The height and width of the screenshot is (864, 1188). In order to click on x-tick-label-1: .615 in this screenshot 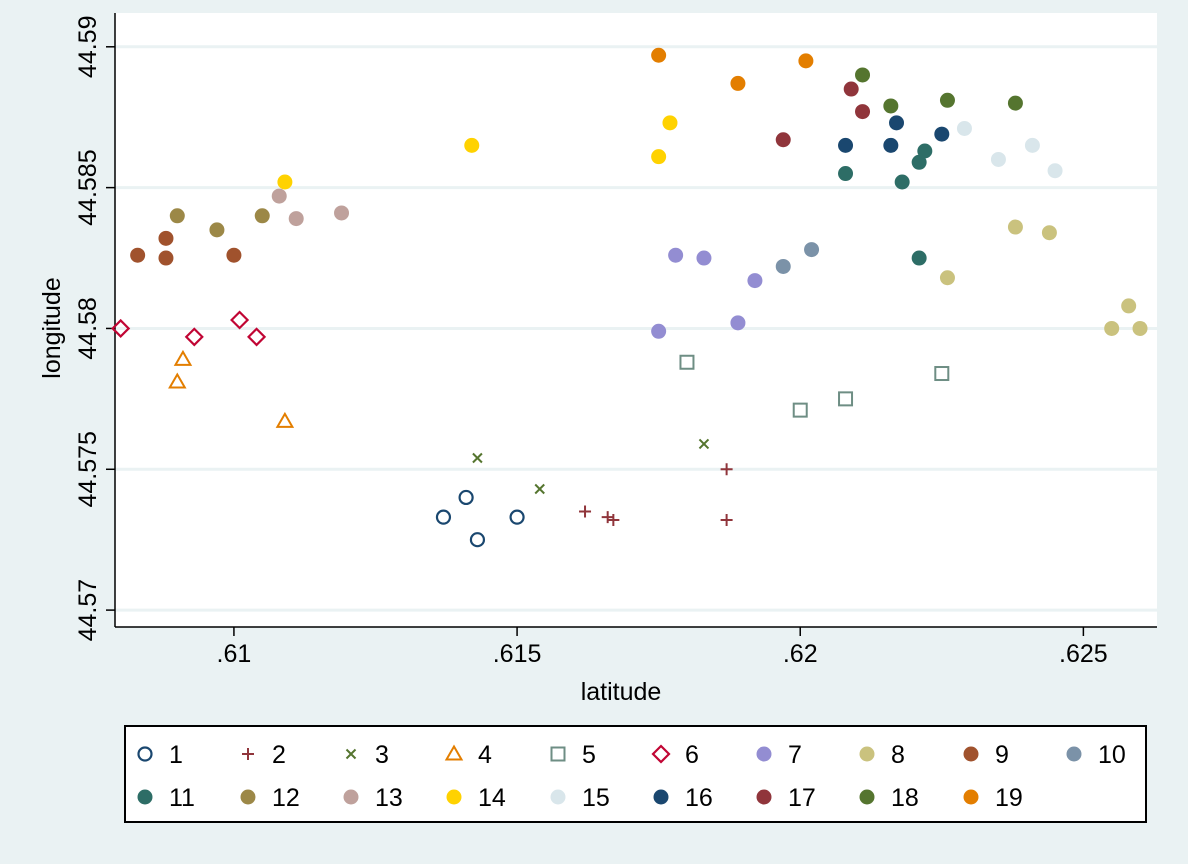, I will do `click(517, 654)`.